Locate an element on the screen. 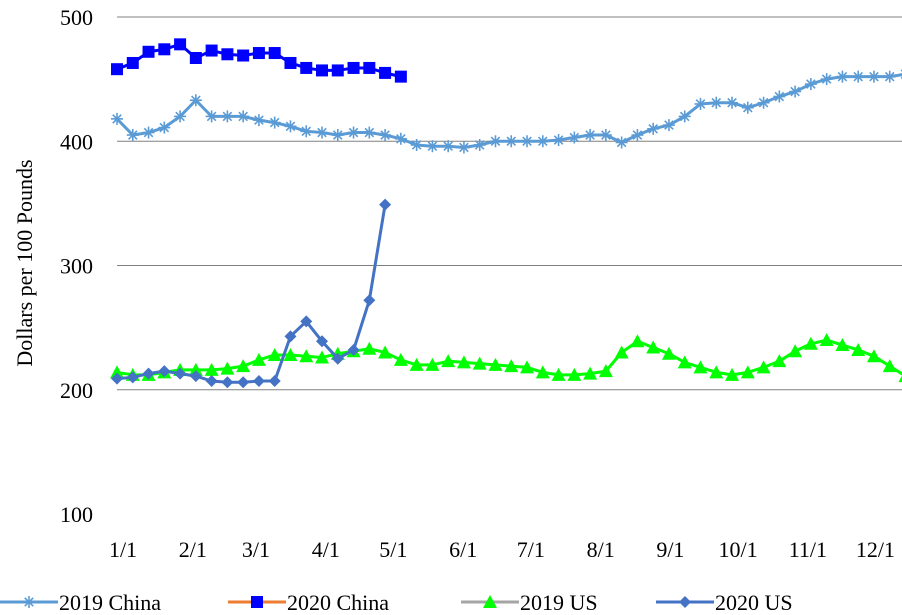  x-tick-label: 6/1 is located at coordinates (463, 549).